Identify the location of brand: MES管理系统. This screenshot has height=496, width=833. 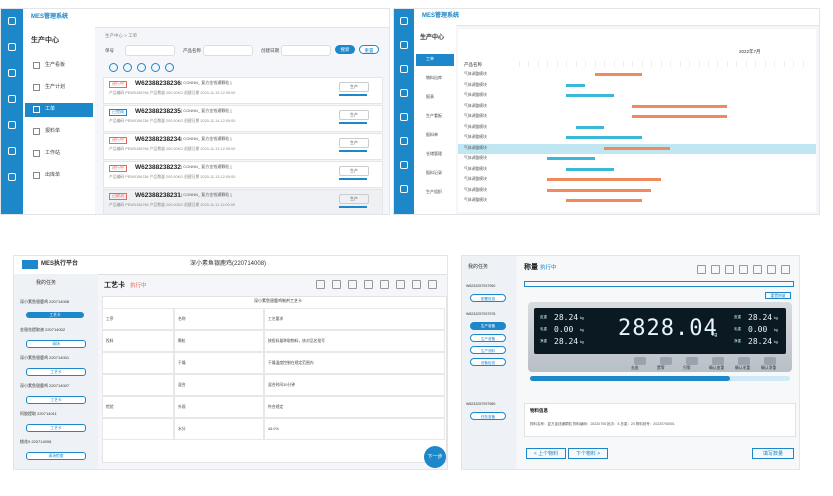
(50, 17).